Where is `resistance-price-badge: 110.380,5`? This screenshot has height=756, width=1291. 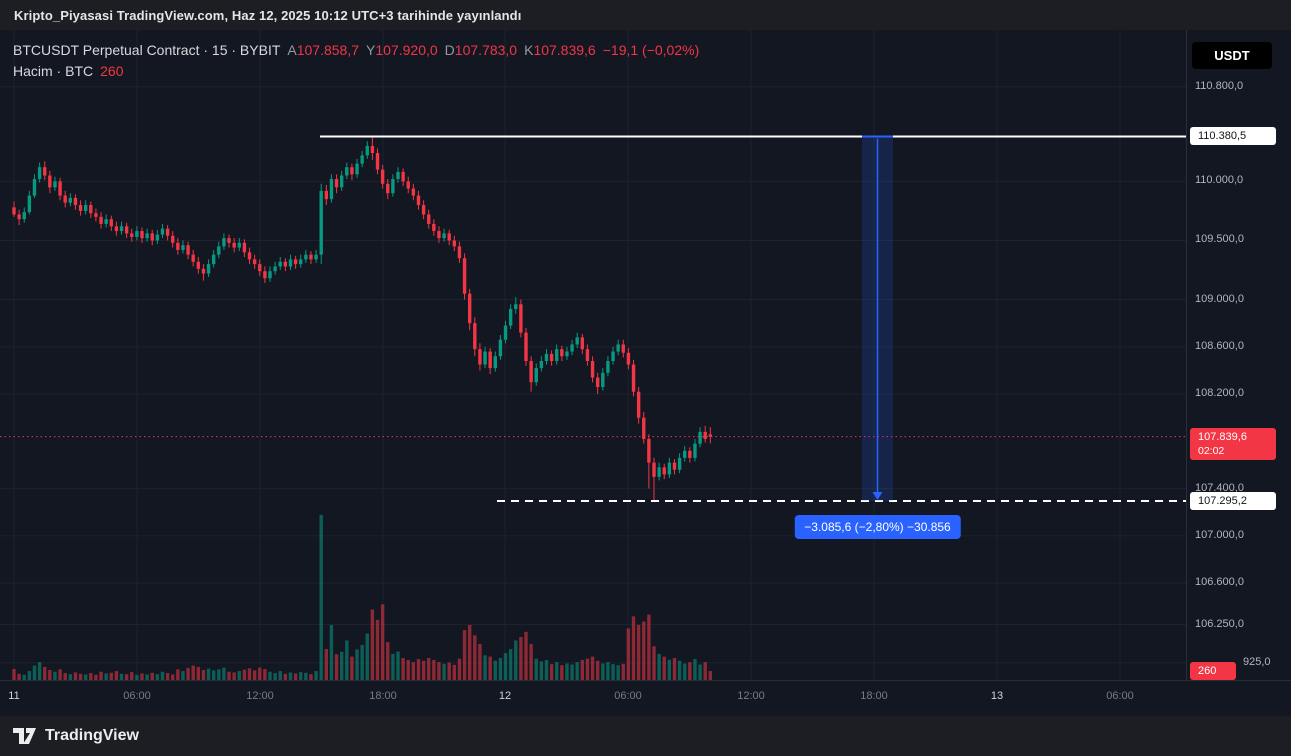 resistance-price-badge: 110.380,5 is located at coordinates (1233, 136).